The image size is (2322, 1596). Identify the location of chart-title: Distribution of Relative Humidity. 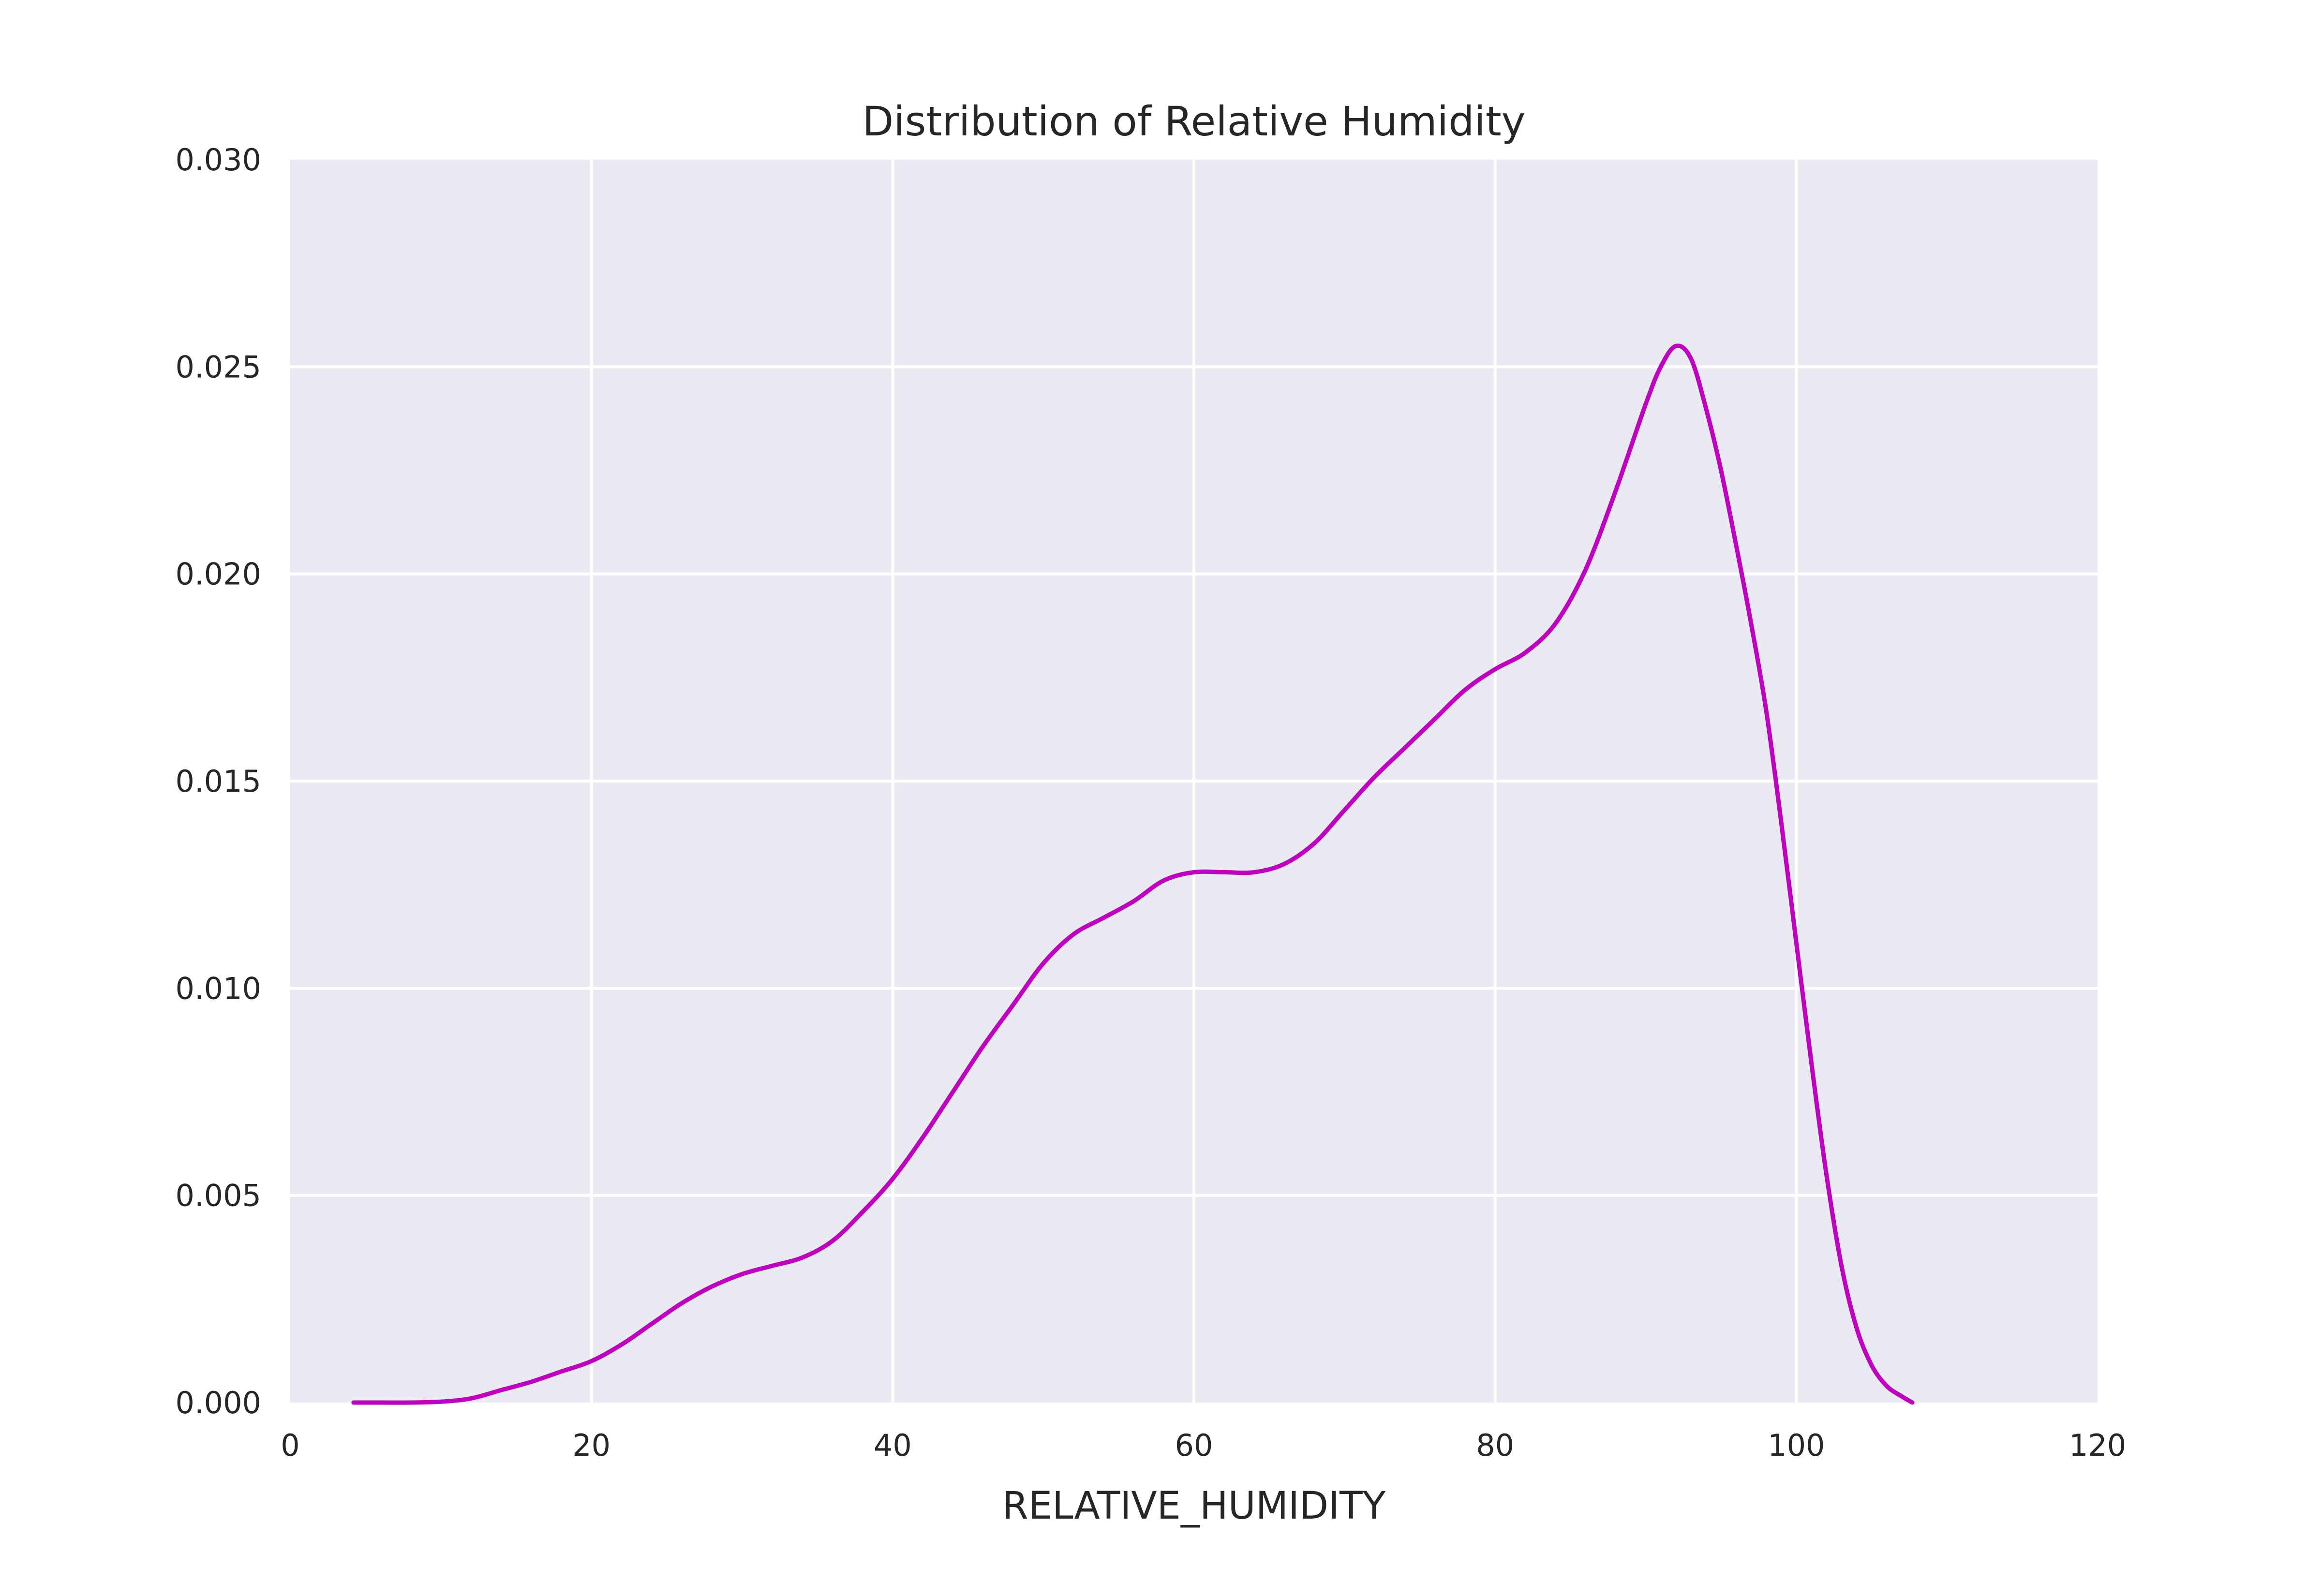
(1194, 121).